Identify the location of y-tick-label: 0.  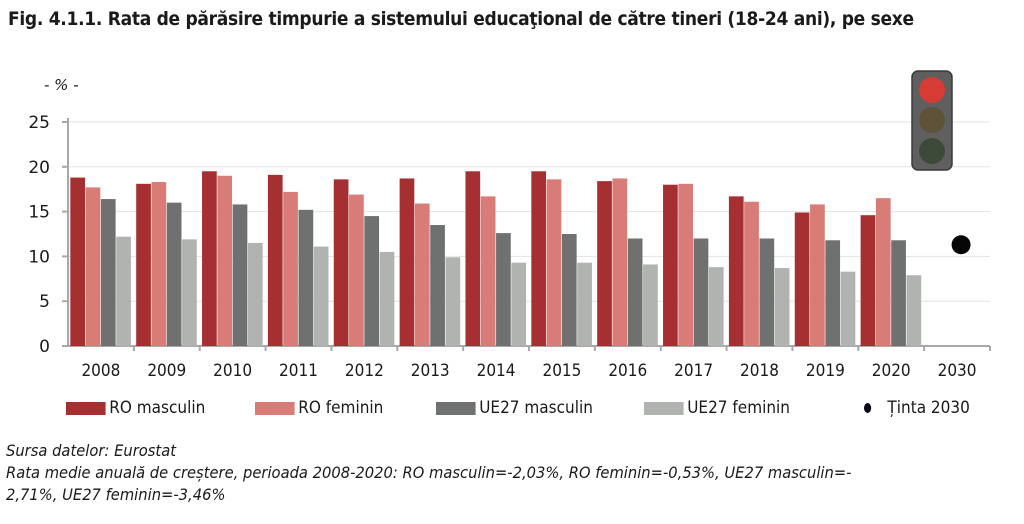
(44, 347).